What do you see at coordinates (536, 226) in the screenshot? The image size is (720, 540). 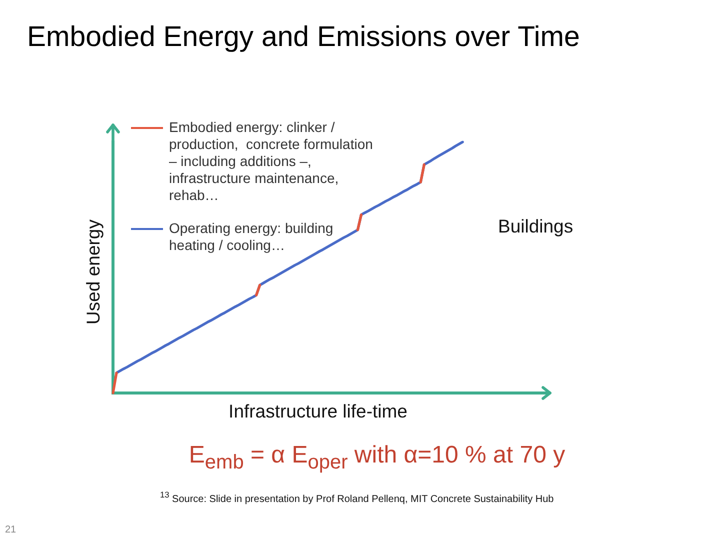 I see `annotation: Buildings` at bounding box center [536, 226].